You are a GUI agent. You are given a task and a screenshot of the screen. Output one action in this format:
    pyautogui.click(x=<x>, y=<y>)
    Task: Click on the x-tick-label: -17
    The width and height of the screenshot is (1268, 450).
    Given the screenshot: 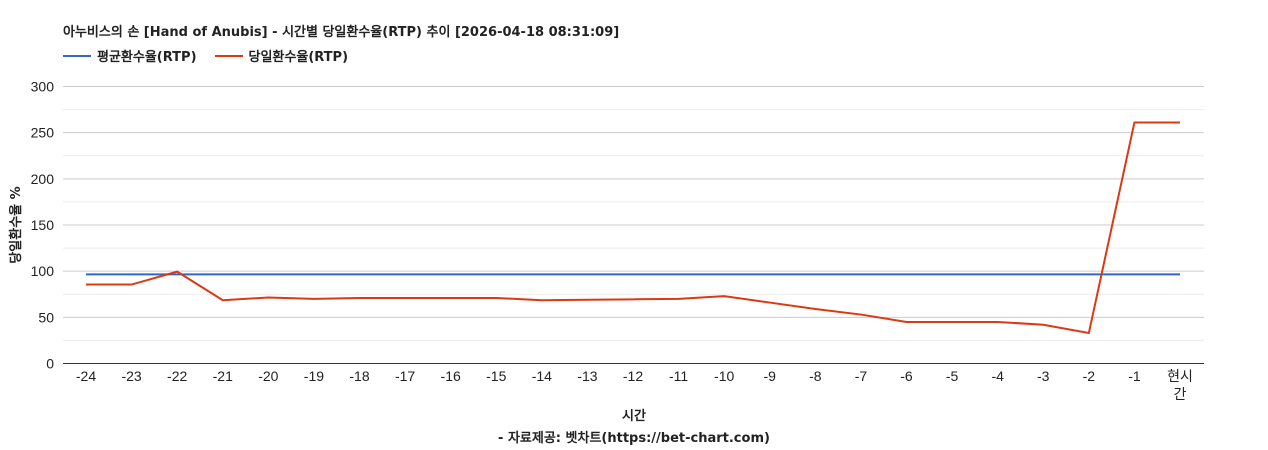 What is the action you would take?
    pyautogui.click(x=405, y=376)
    